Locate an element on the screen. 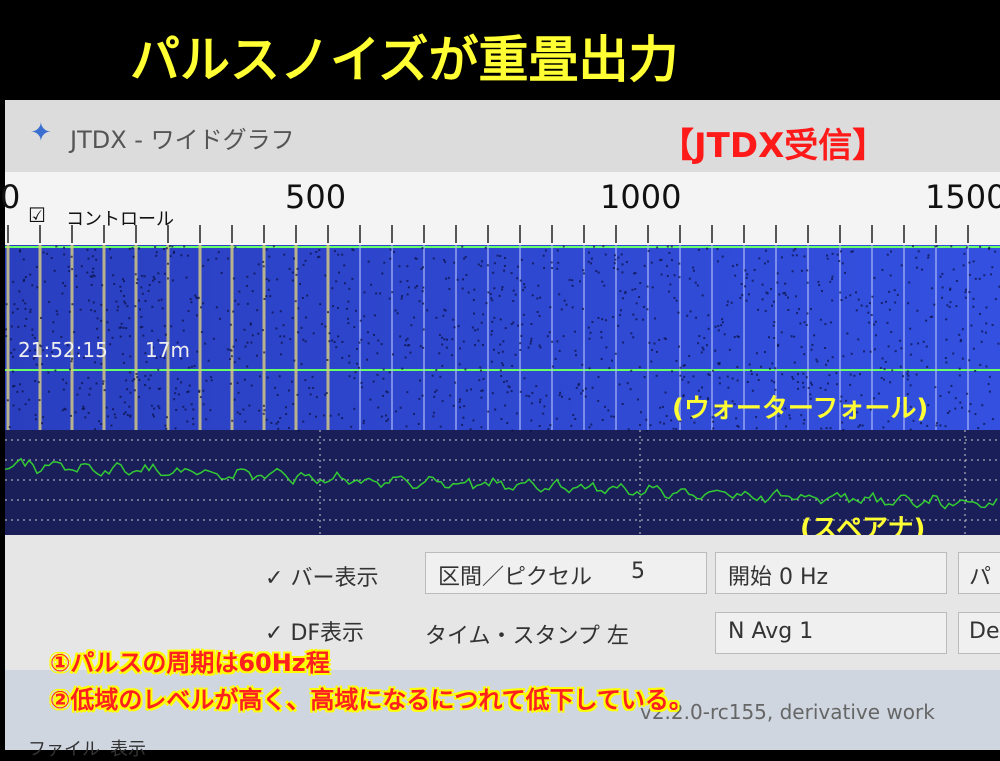 The image size is (1000, 761). spinbox: 区間／ピクセル 5 is located at coordinates (566, 573).